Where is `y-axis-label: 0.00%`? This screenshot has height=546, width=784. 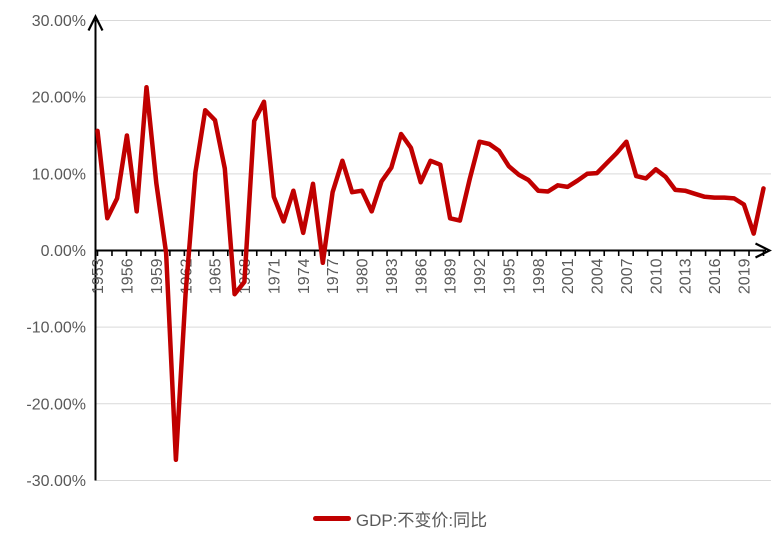
y-axis-label: 0.00% is located at coordinates (63, 251).